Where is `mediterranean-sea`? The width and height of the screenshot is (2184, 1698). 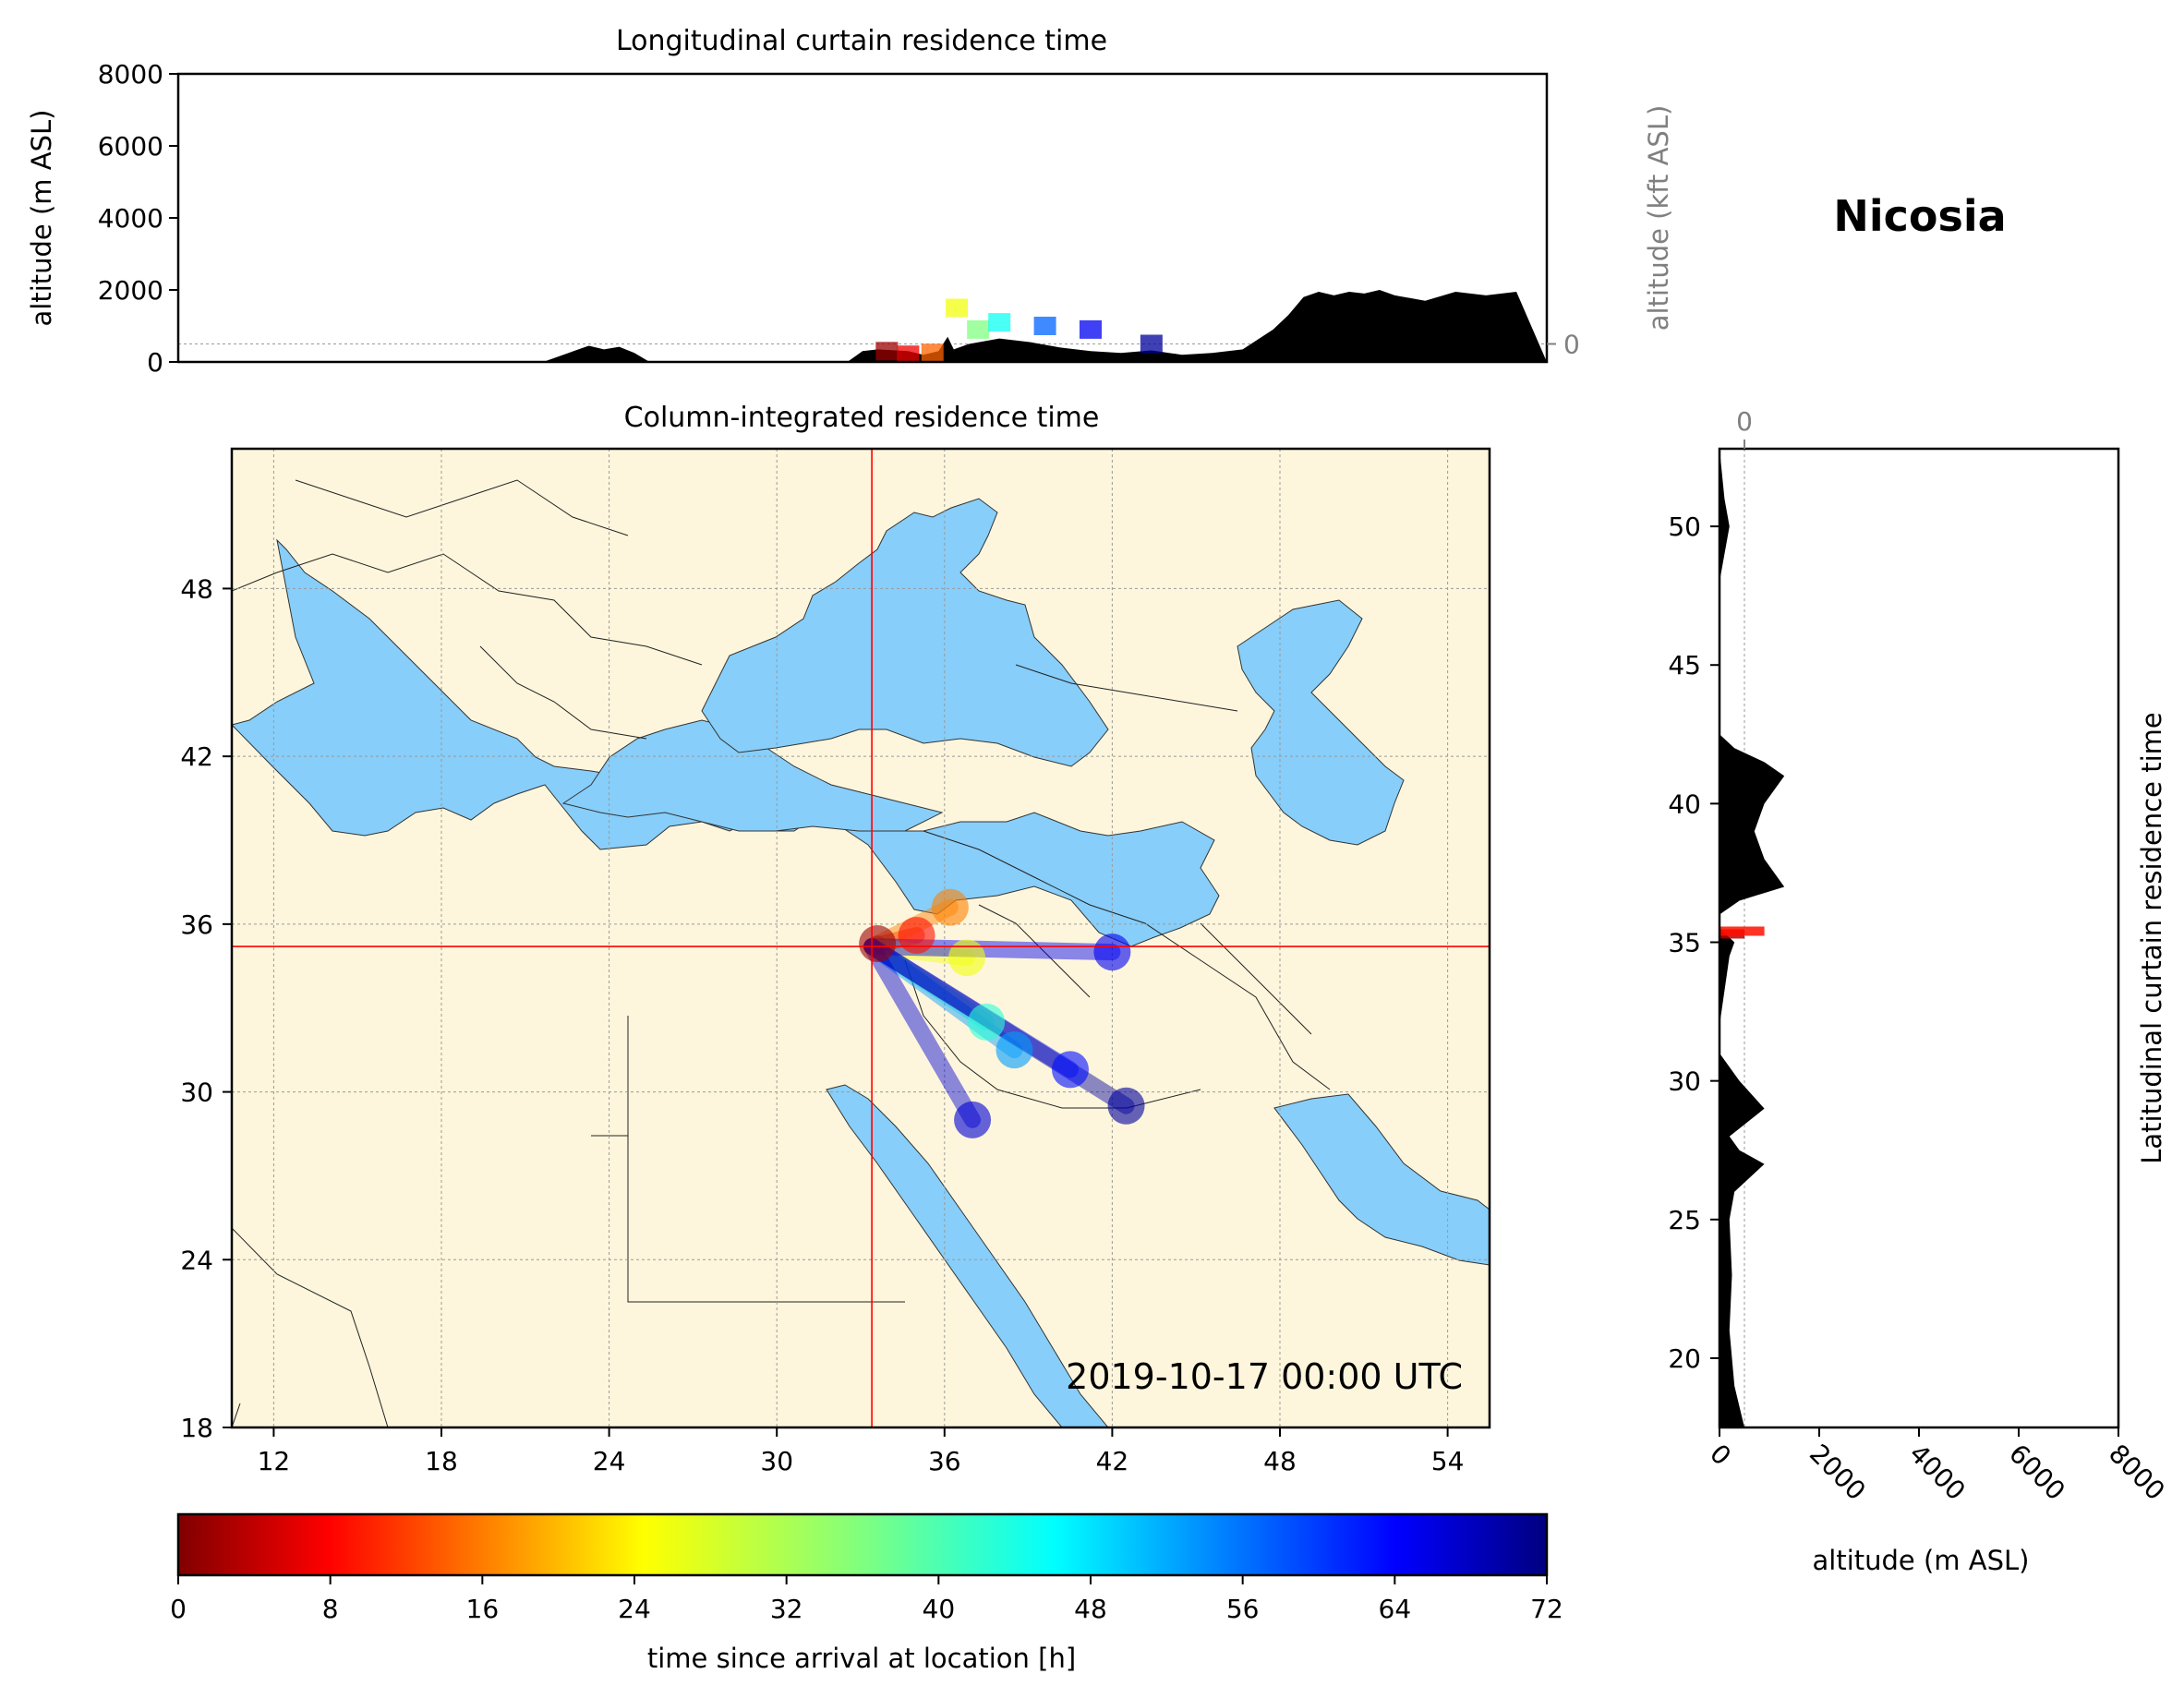 mediterranean-sea is located at coordinates (726, 742).